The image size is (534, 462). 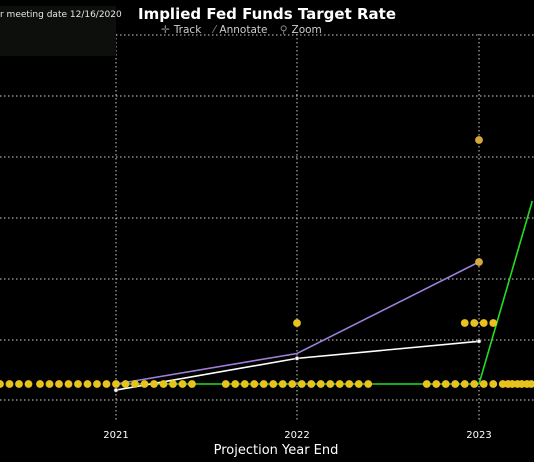 What do you see at coordinates (61, 15) in the screenshot?
I see `meeting-date-label: r meeting date 12/16/2020` at bounding box center [61, 15].